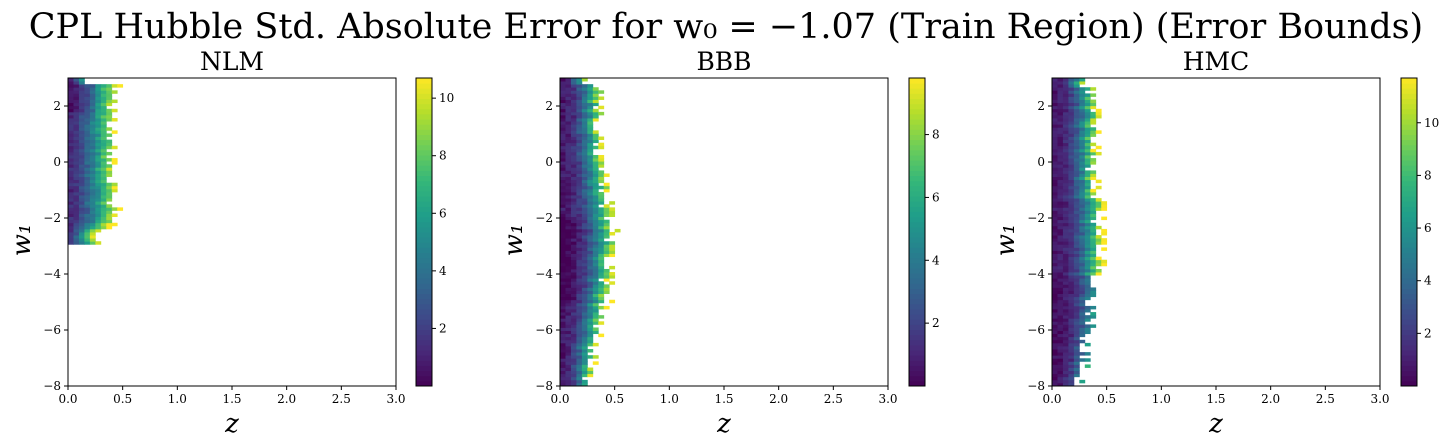 This screenshot has height=448, width=1449. I want to click on x-tick-label: 0.5, so click(1106, 399).